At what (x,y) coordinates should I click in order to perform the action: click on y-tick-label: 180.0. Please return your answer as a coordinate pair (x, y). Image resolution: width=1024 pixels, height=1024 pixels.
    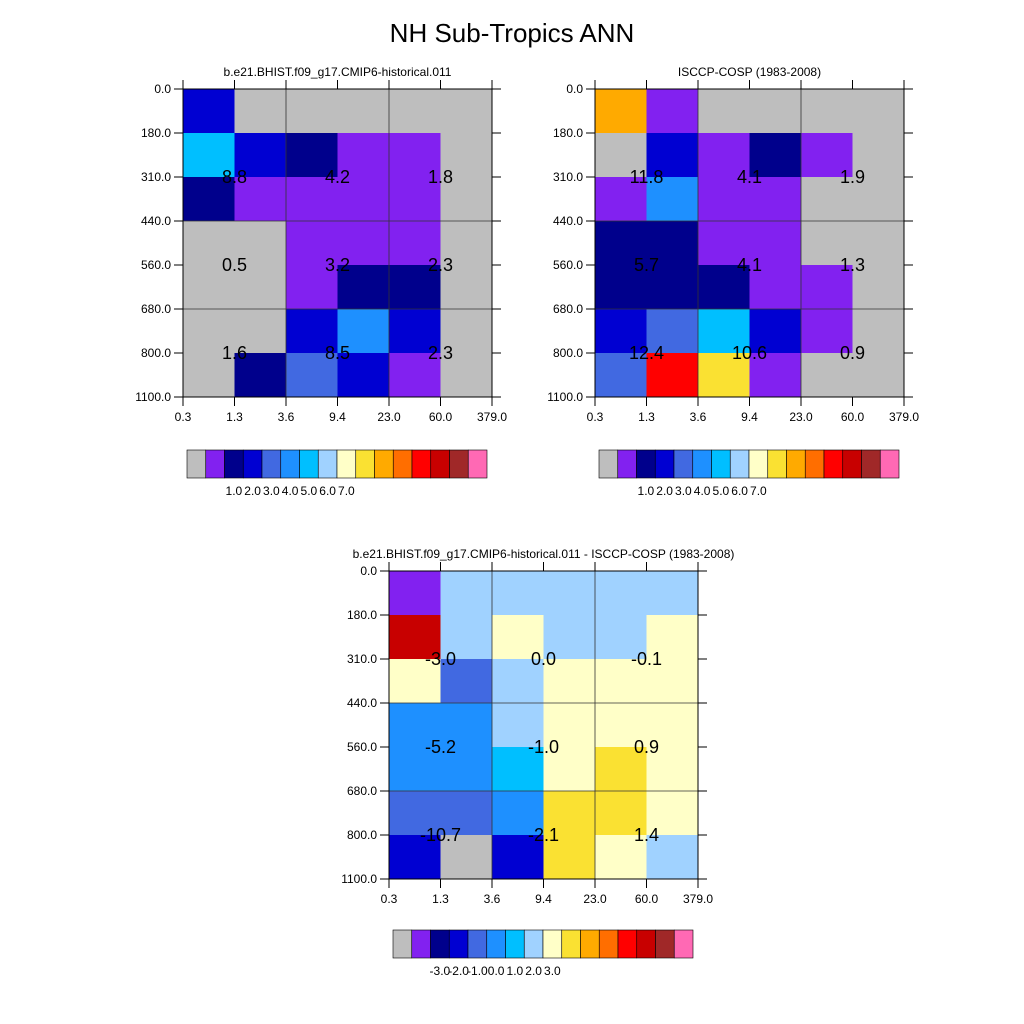
    Looking at the image, I should click on (156, 133).